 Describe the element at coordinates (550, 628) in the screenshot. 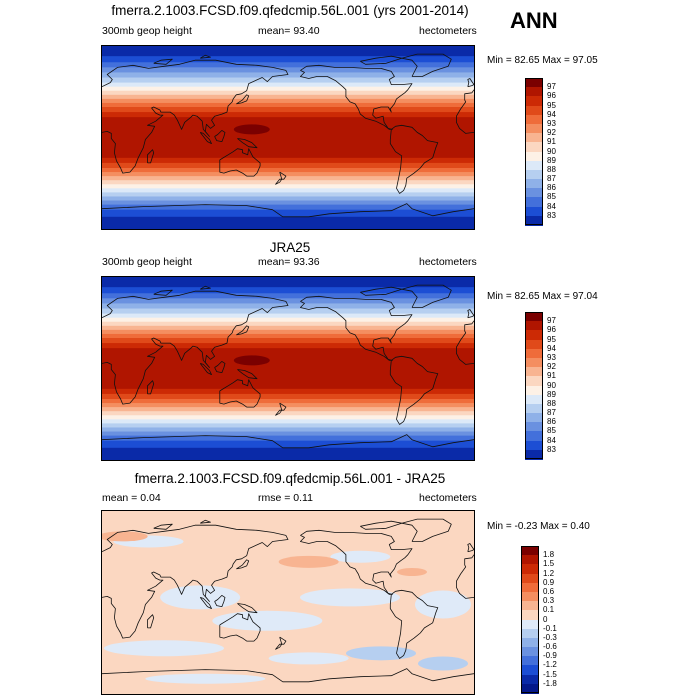

I see `colorbar-tick-label: -0.1` at that location.